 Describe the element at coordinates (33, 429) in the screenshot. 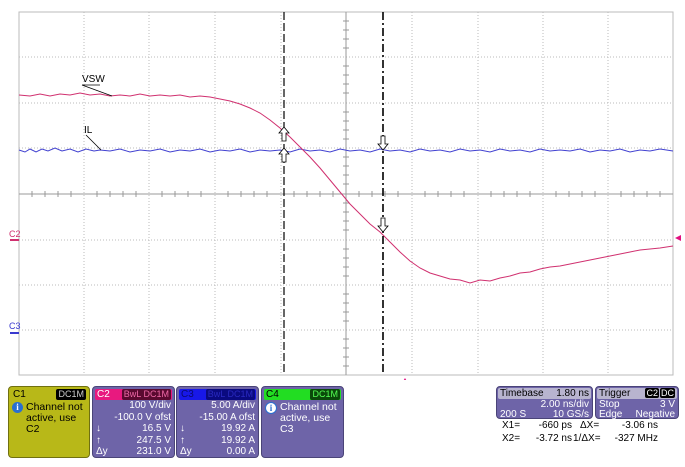

I see `c1-msg-3: C2` at that location.